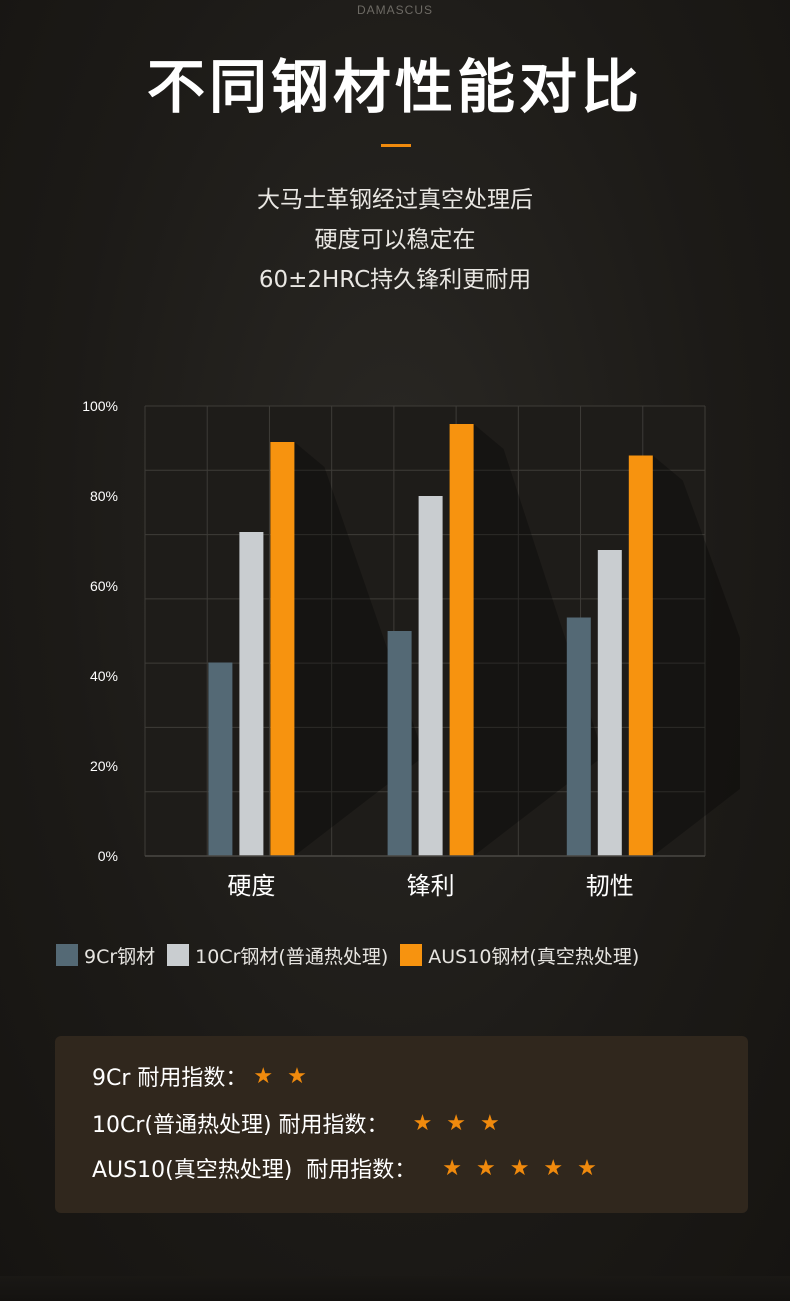  What do you see at coordinates (526, 1168) in the screenshot?
I see `star-rating-icon: ★★★★★` at bounding box center [526, 1168].